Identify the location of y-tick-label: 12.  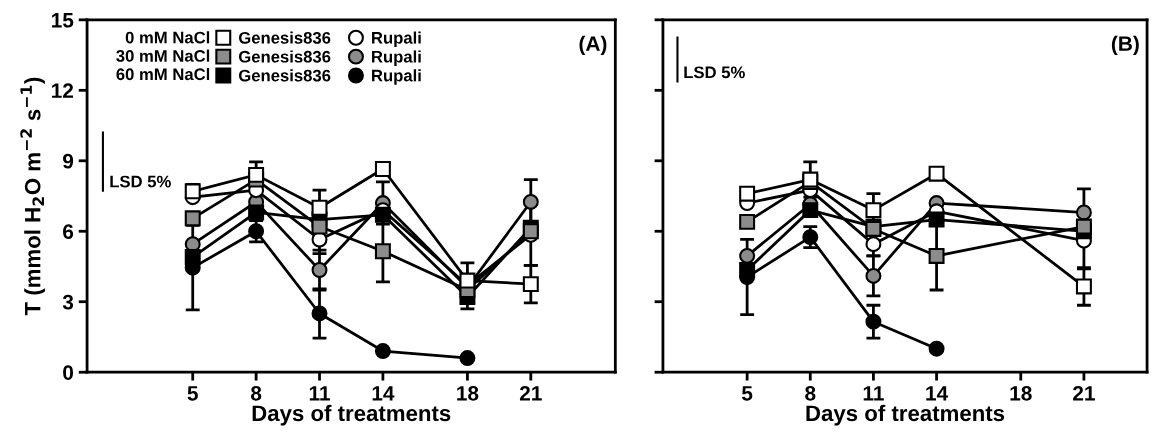
(63, 90).